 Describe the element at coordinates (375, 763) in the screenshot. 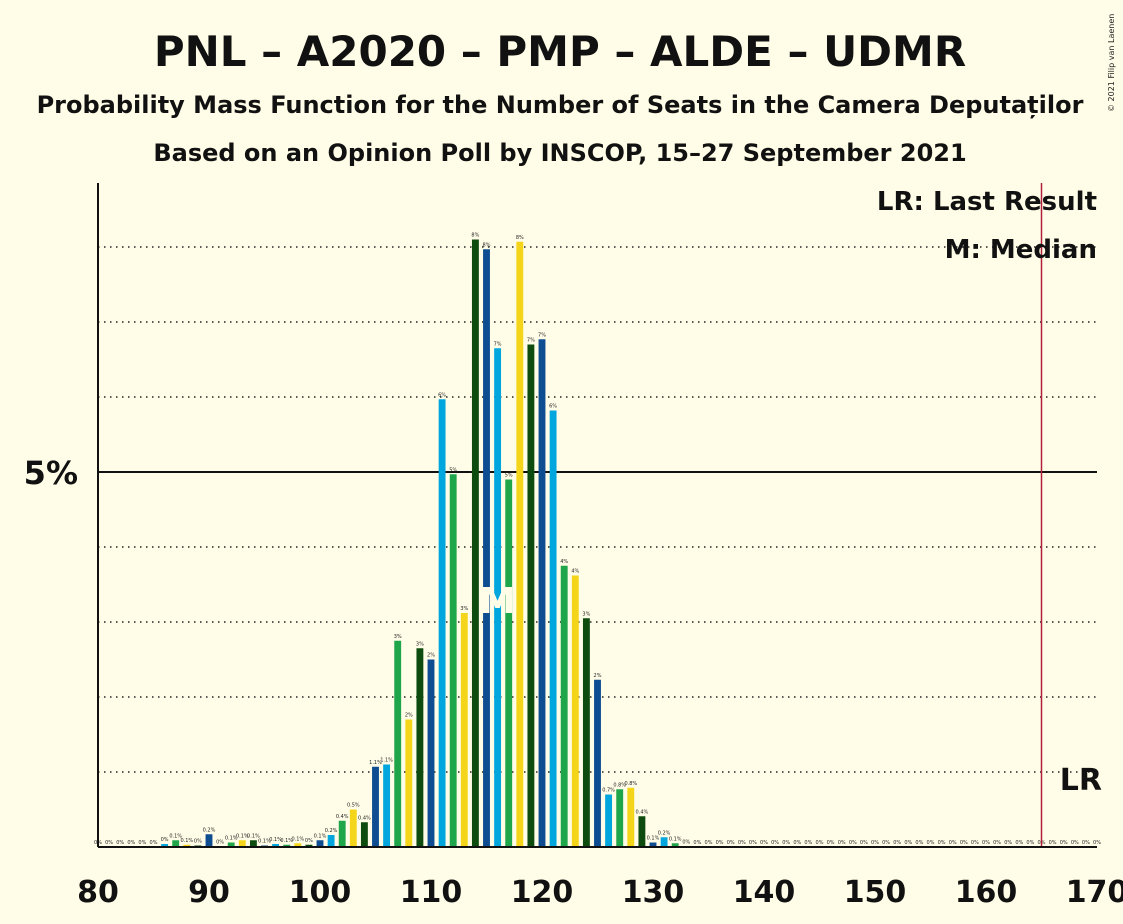

I see `bar-label-105: 1.1%` at that location.